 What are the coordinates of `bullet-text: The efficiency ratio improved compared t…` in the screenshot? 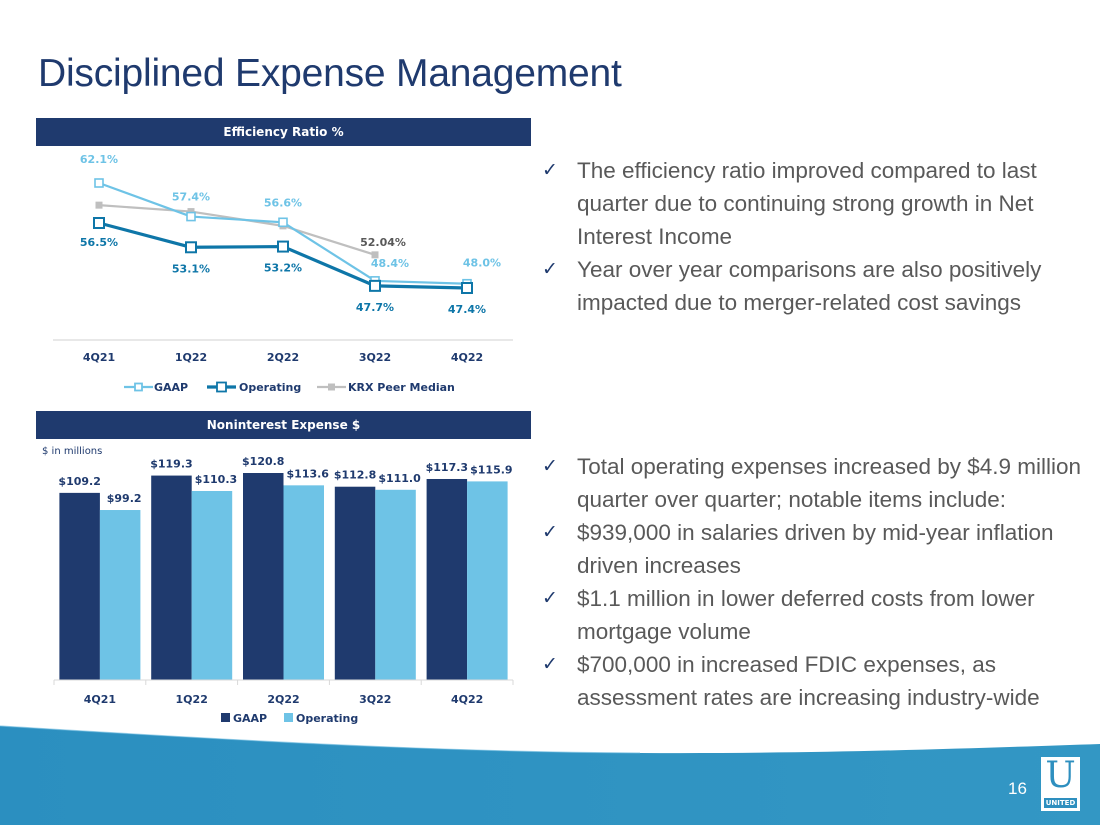 It's located at (807, 203).